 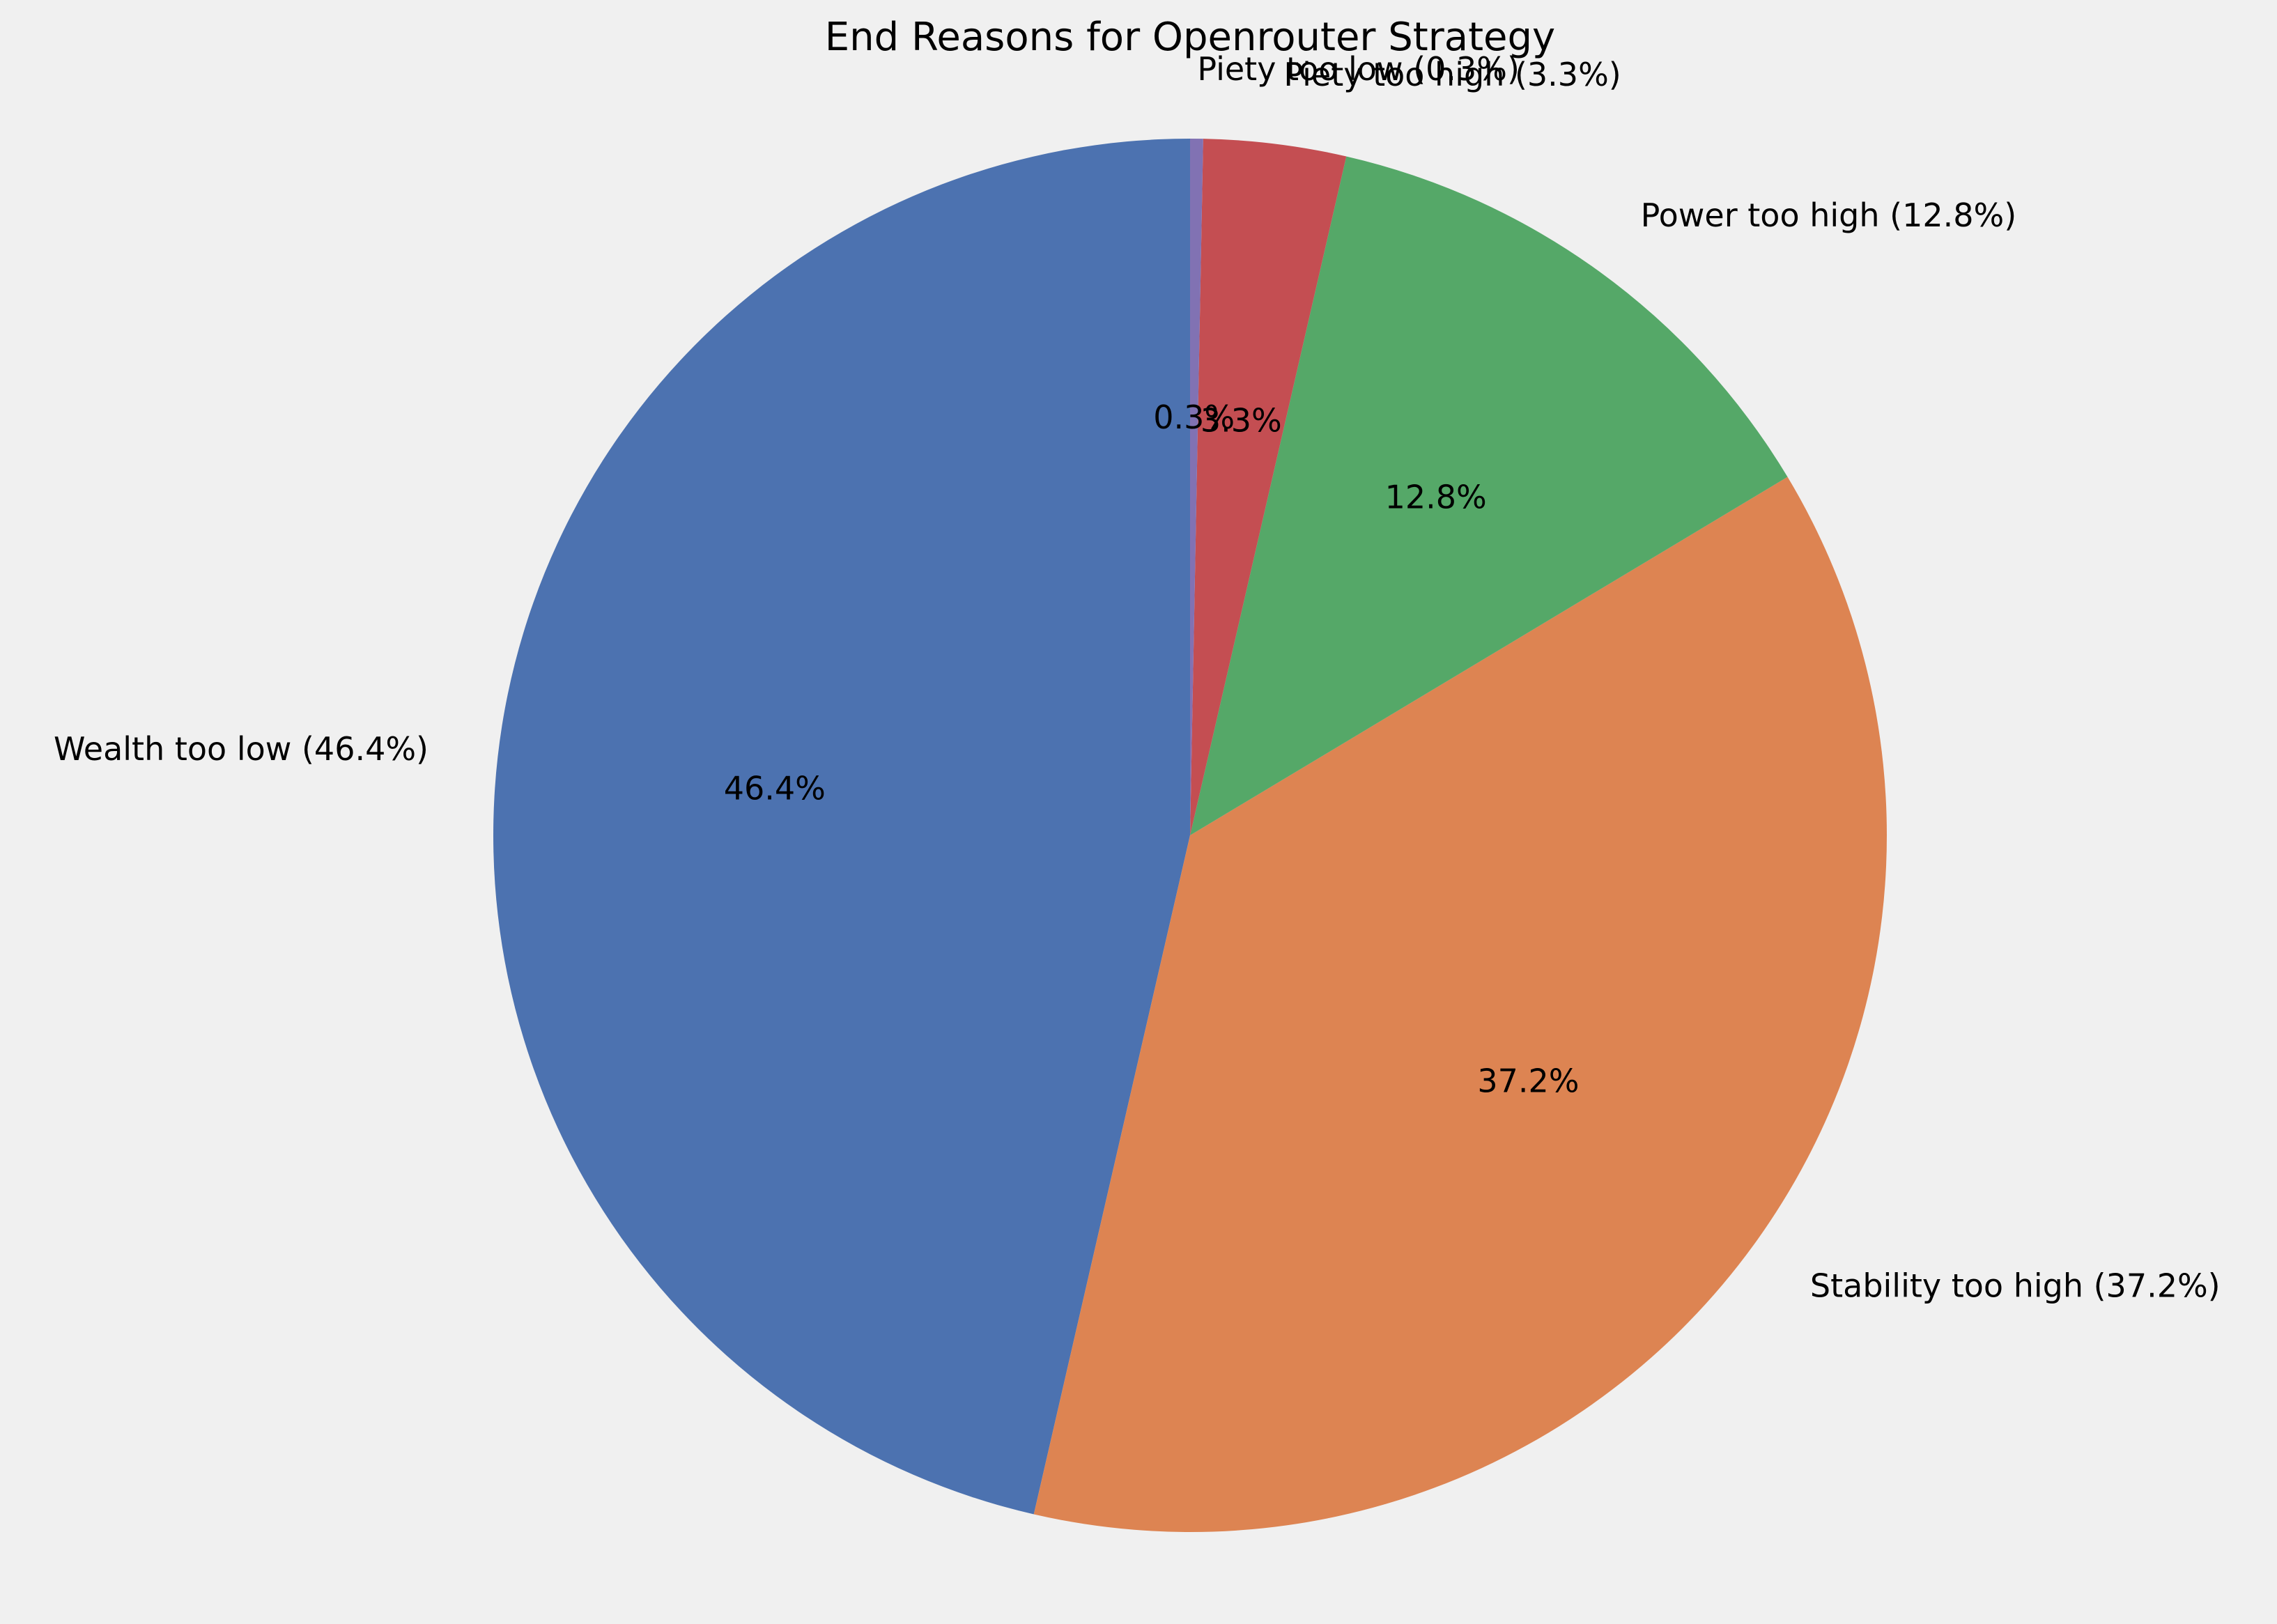 What do you see at coordinates (1436, 497) in the screenshot?
I see `slice-percent-label: 12.8%` at bounding box center [1436, 497].